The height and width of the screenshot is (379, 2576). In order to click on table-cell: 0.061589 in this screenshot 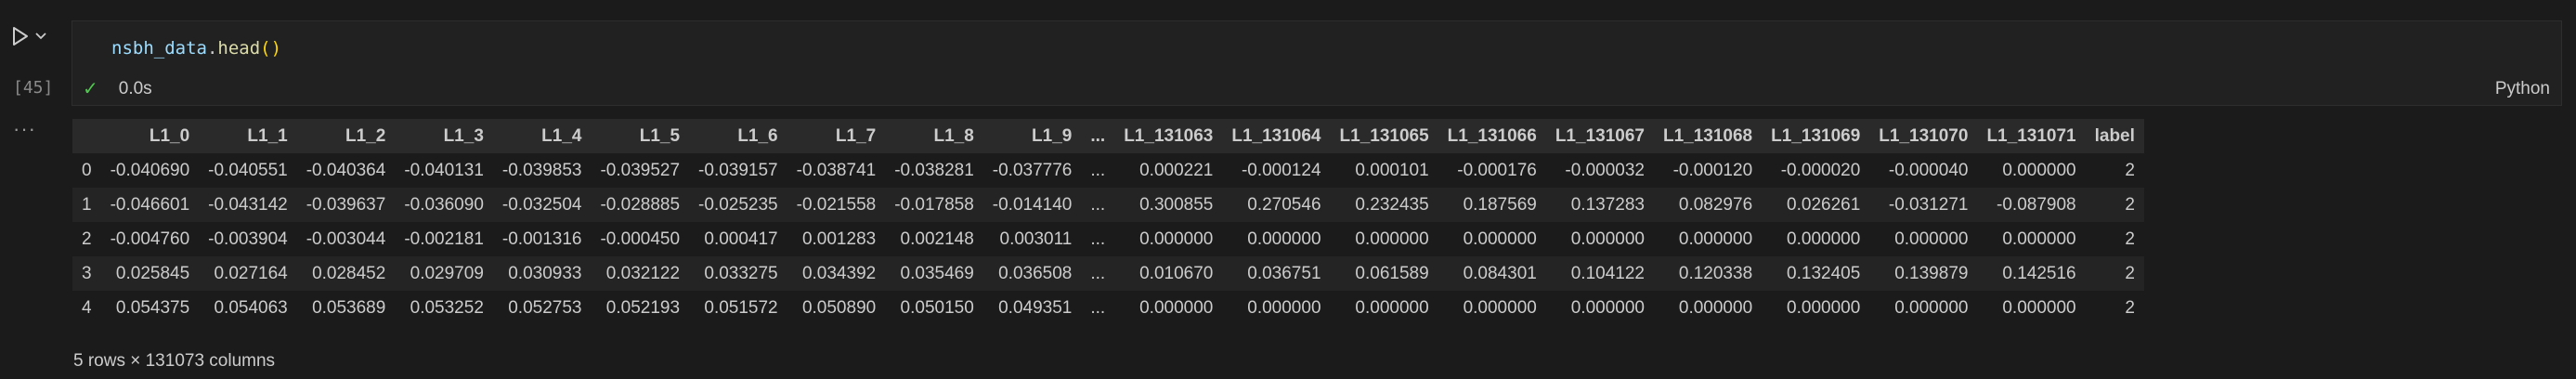, I will do `click(1392, 273)`.